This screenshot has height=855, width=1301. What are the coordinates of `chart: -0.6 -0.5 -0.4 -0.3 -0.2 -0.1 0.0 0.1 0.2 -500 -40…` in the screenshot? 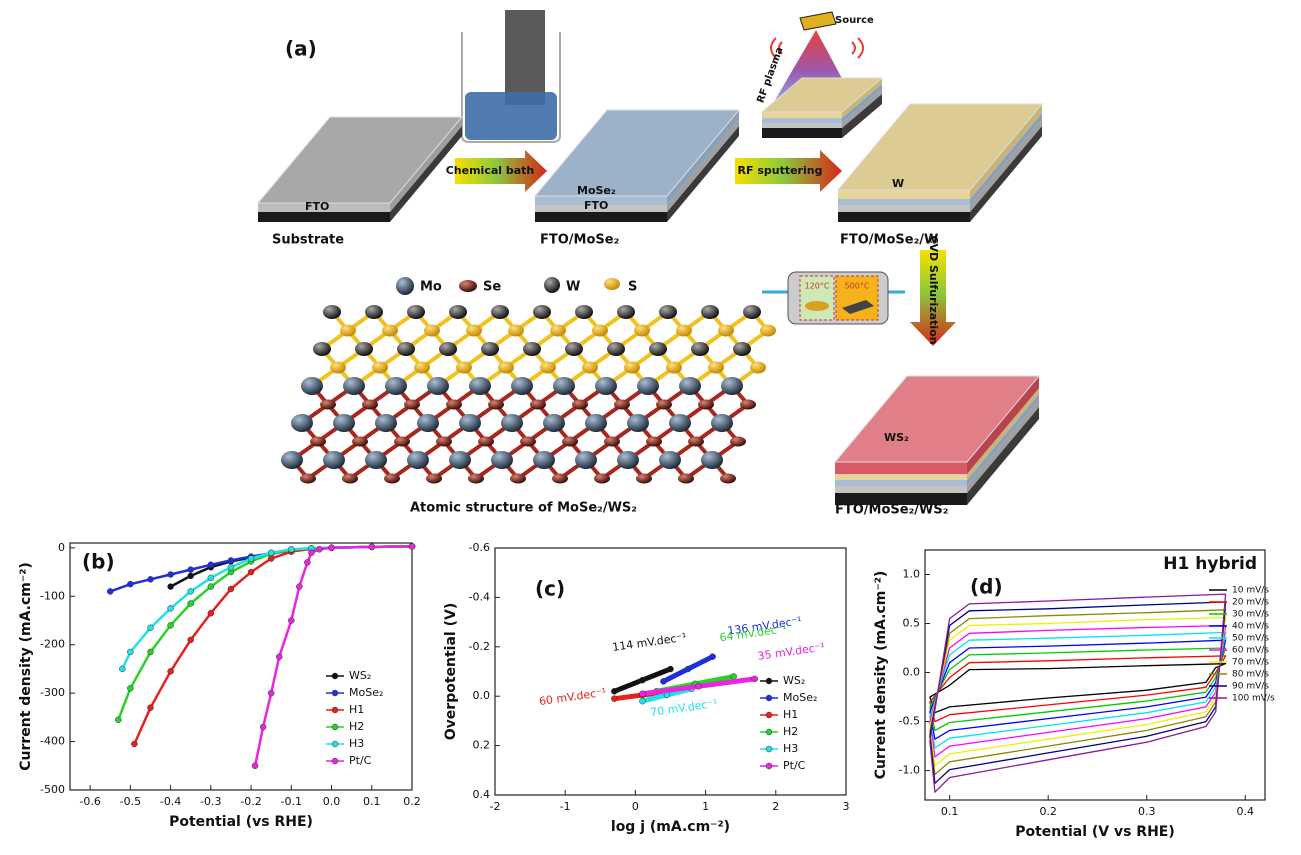 It's located at (219, 685).